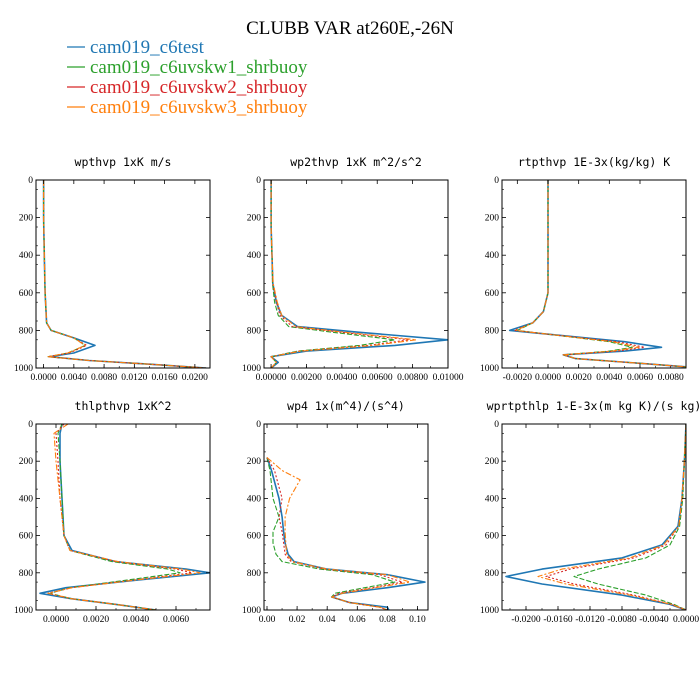  I want to click on x-tick-label: 0.00400, so click(341, 378).